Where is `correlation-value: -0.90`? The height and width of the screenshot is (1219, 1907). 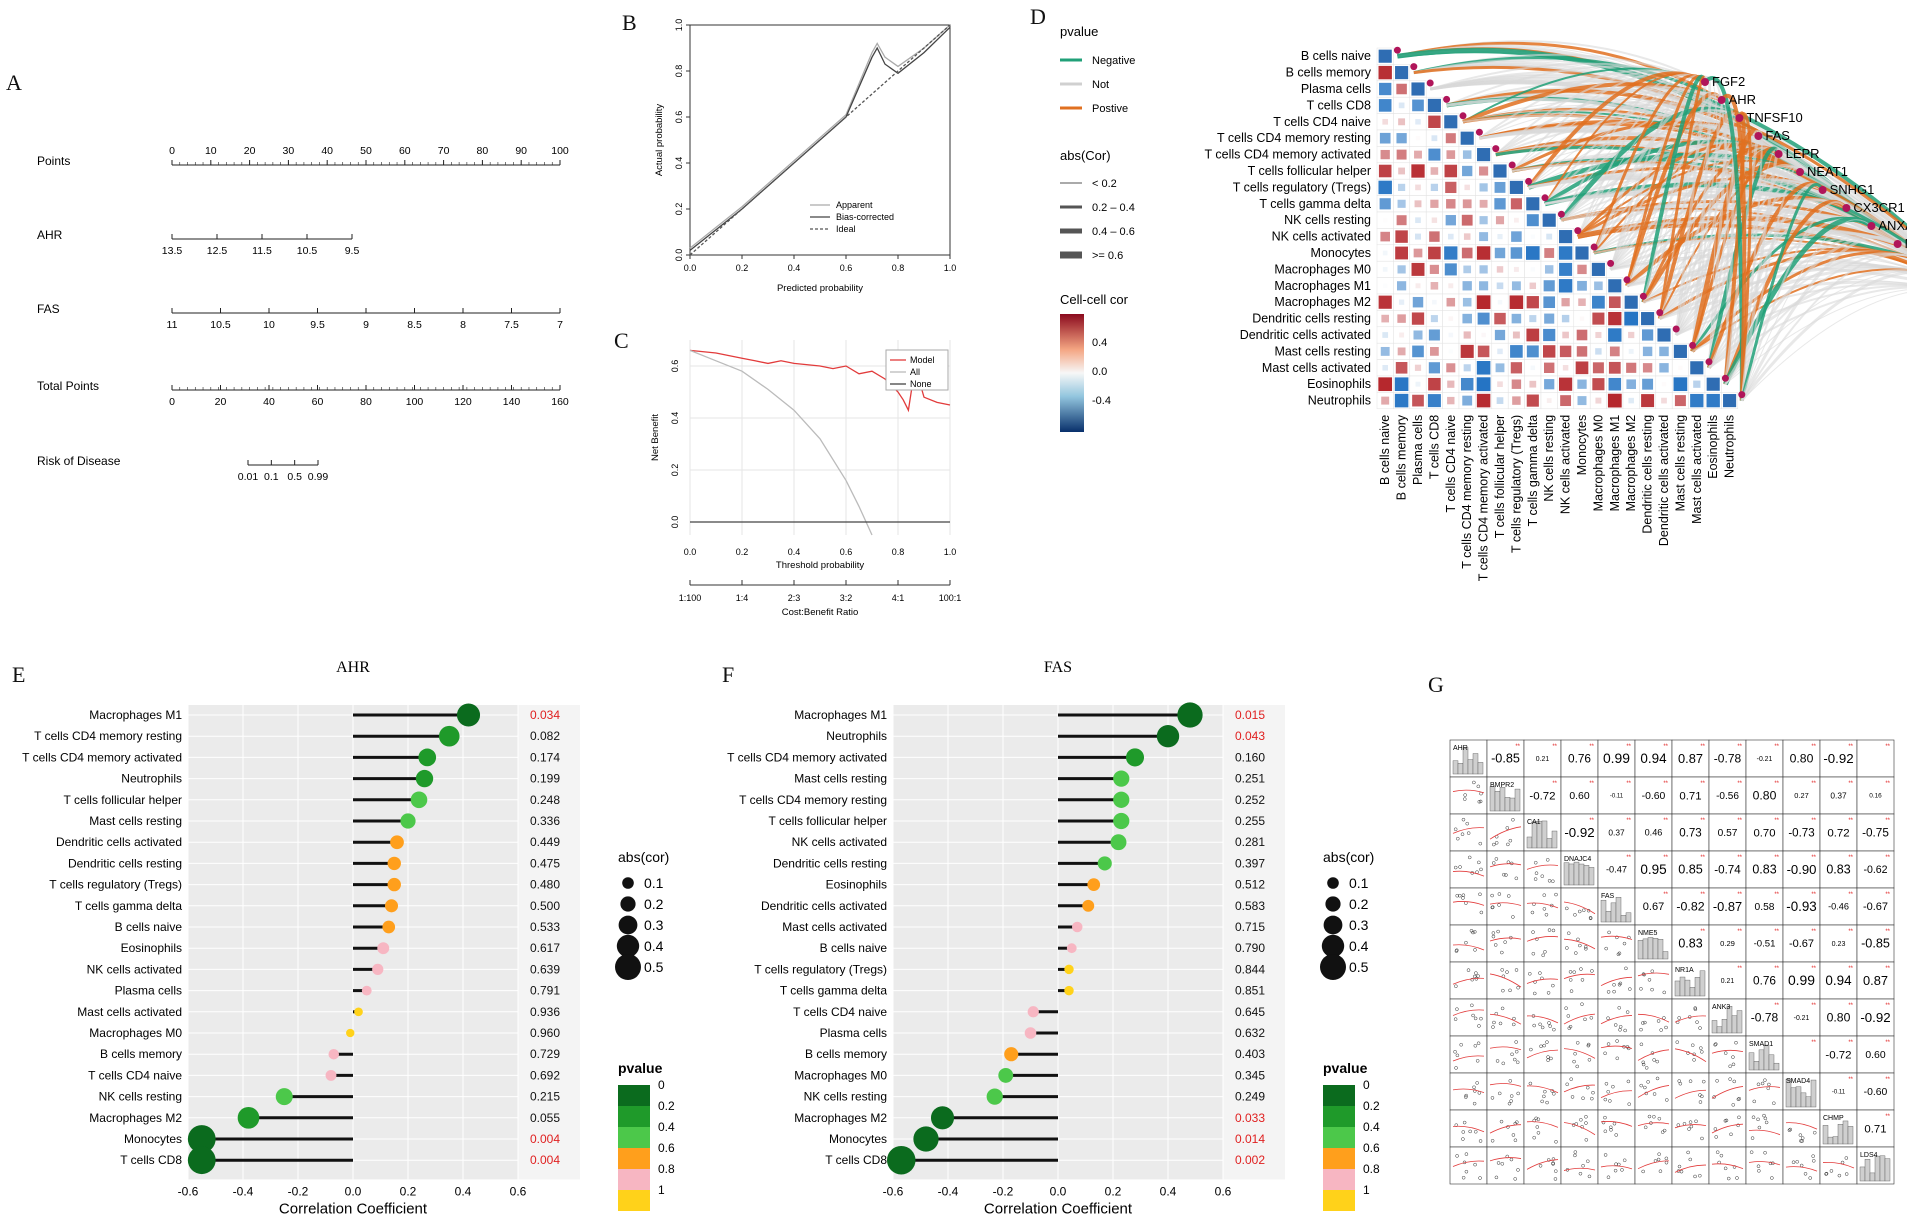 correlation-value: -0.90 is located at coordinates (1802, 869).